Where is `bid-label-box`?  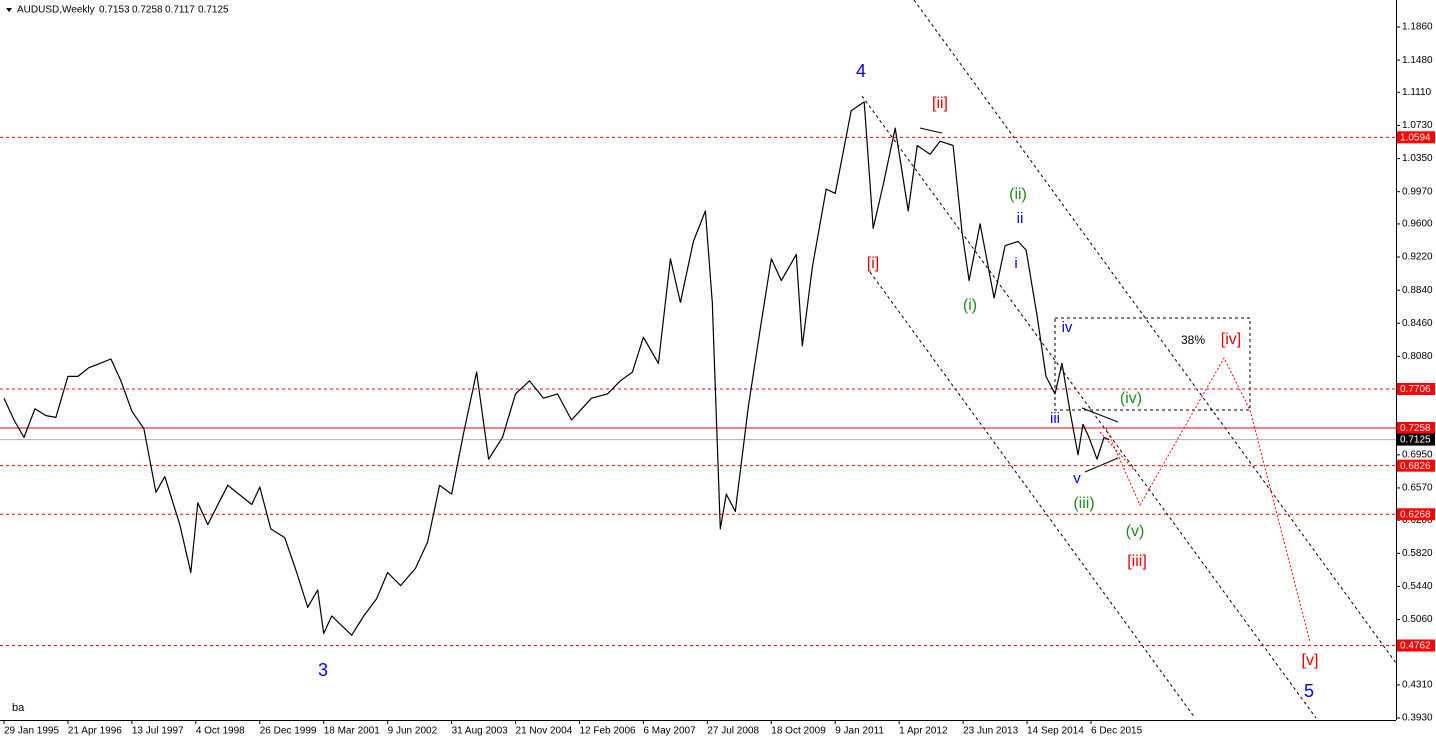
bid-label-box is located at coordinates (1416, 439).